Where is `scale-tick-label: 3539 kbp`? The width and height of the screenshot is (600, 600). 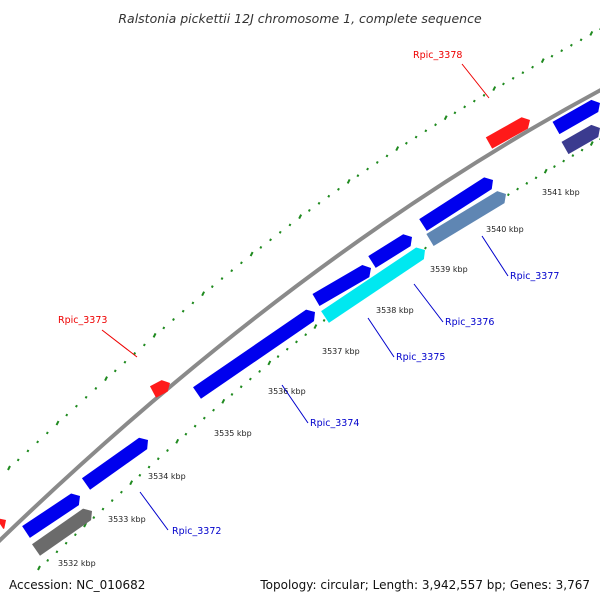
scale-tick-label: 3539 kbp is located at coordinates (449, 269).